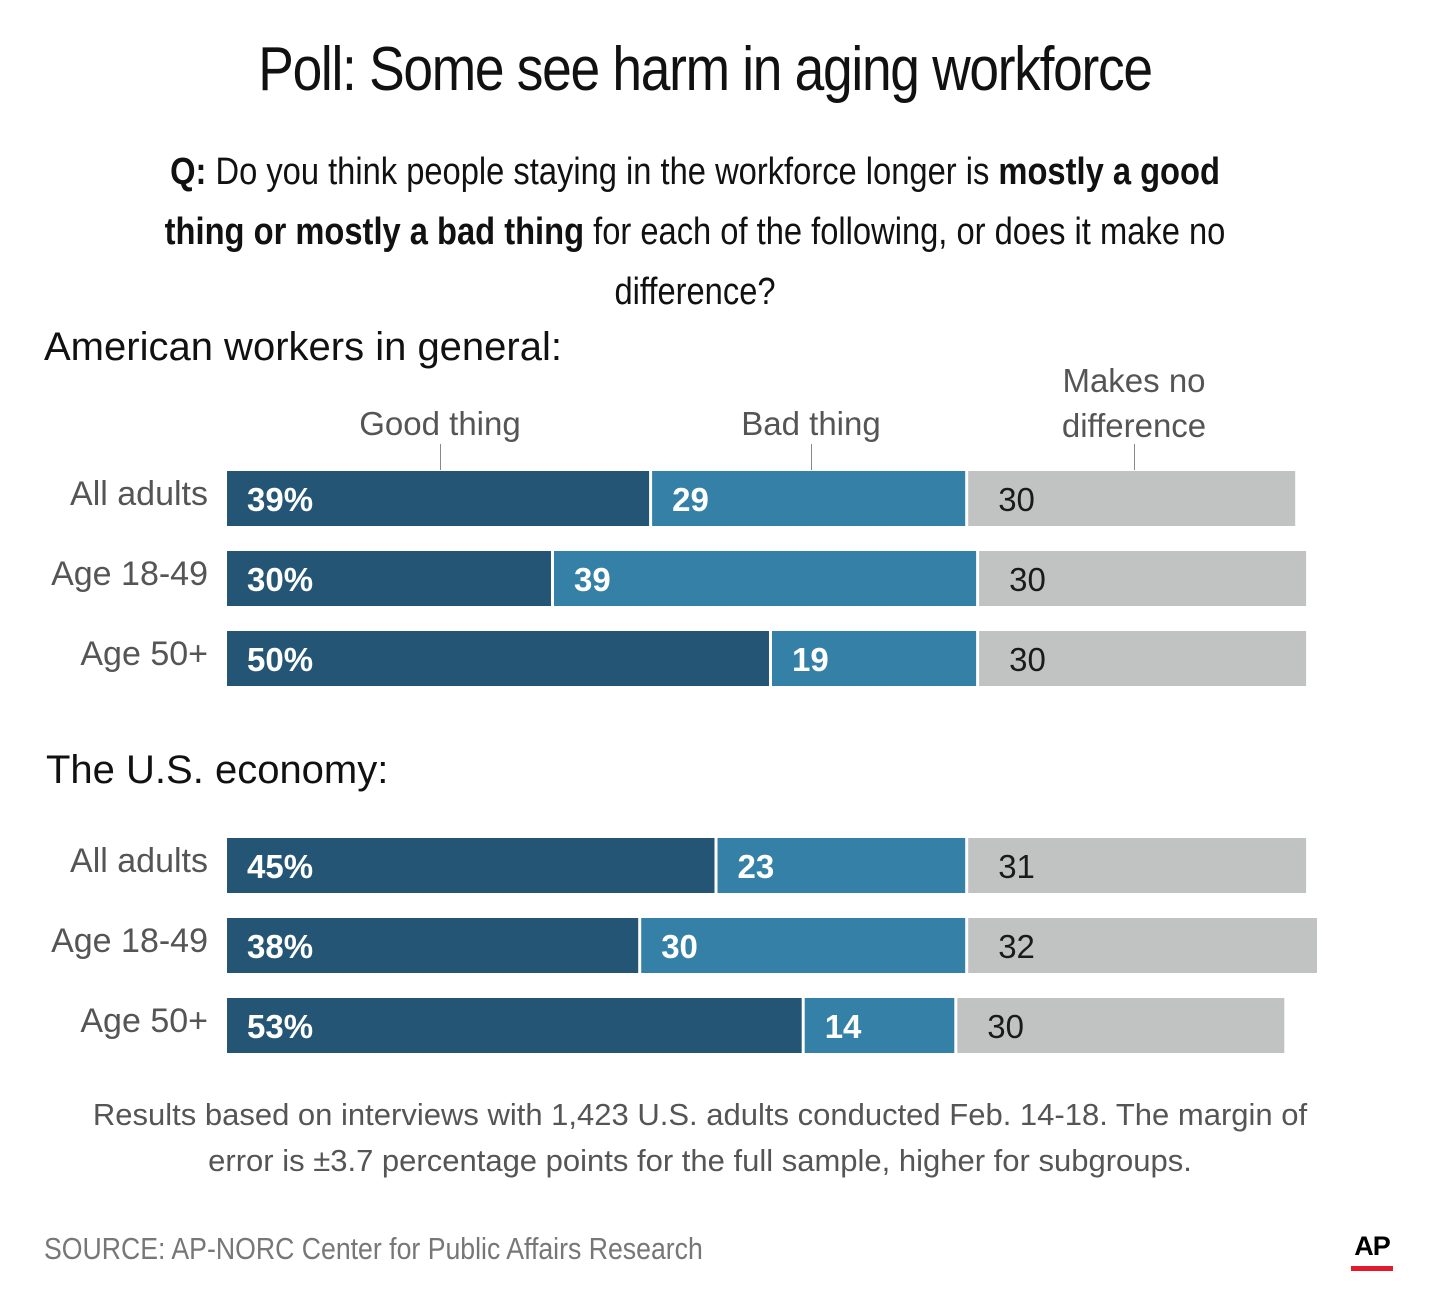 This screenshot has width=1440, height=1313. Describe the element at coordinates (1027, 659) in the screenshot. I see `data-label-workers-row2-none: 30` at that location.